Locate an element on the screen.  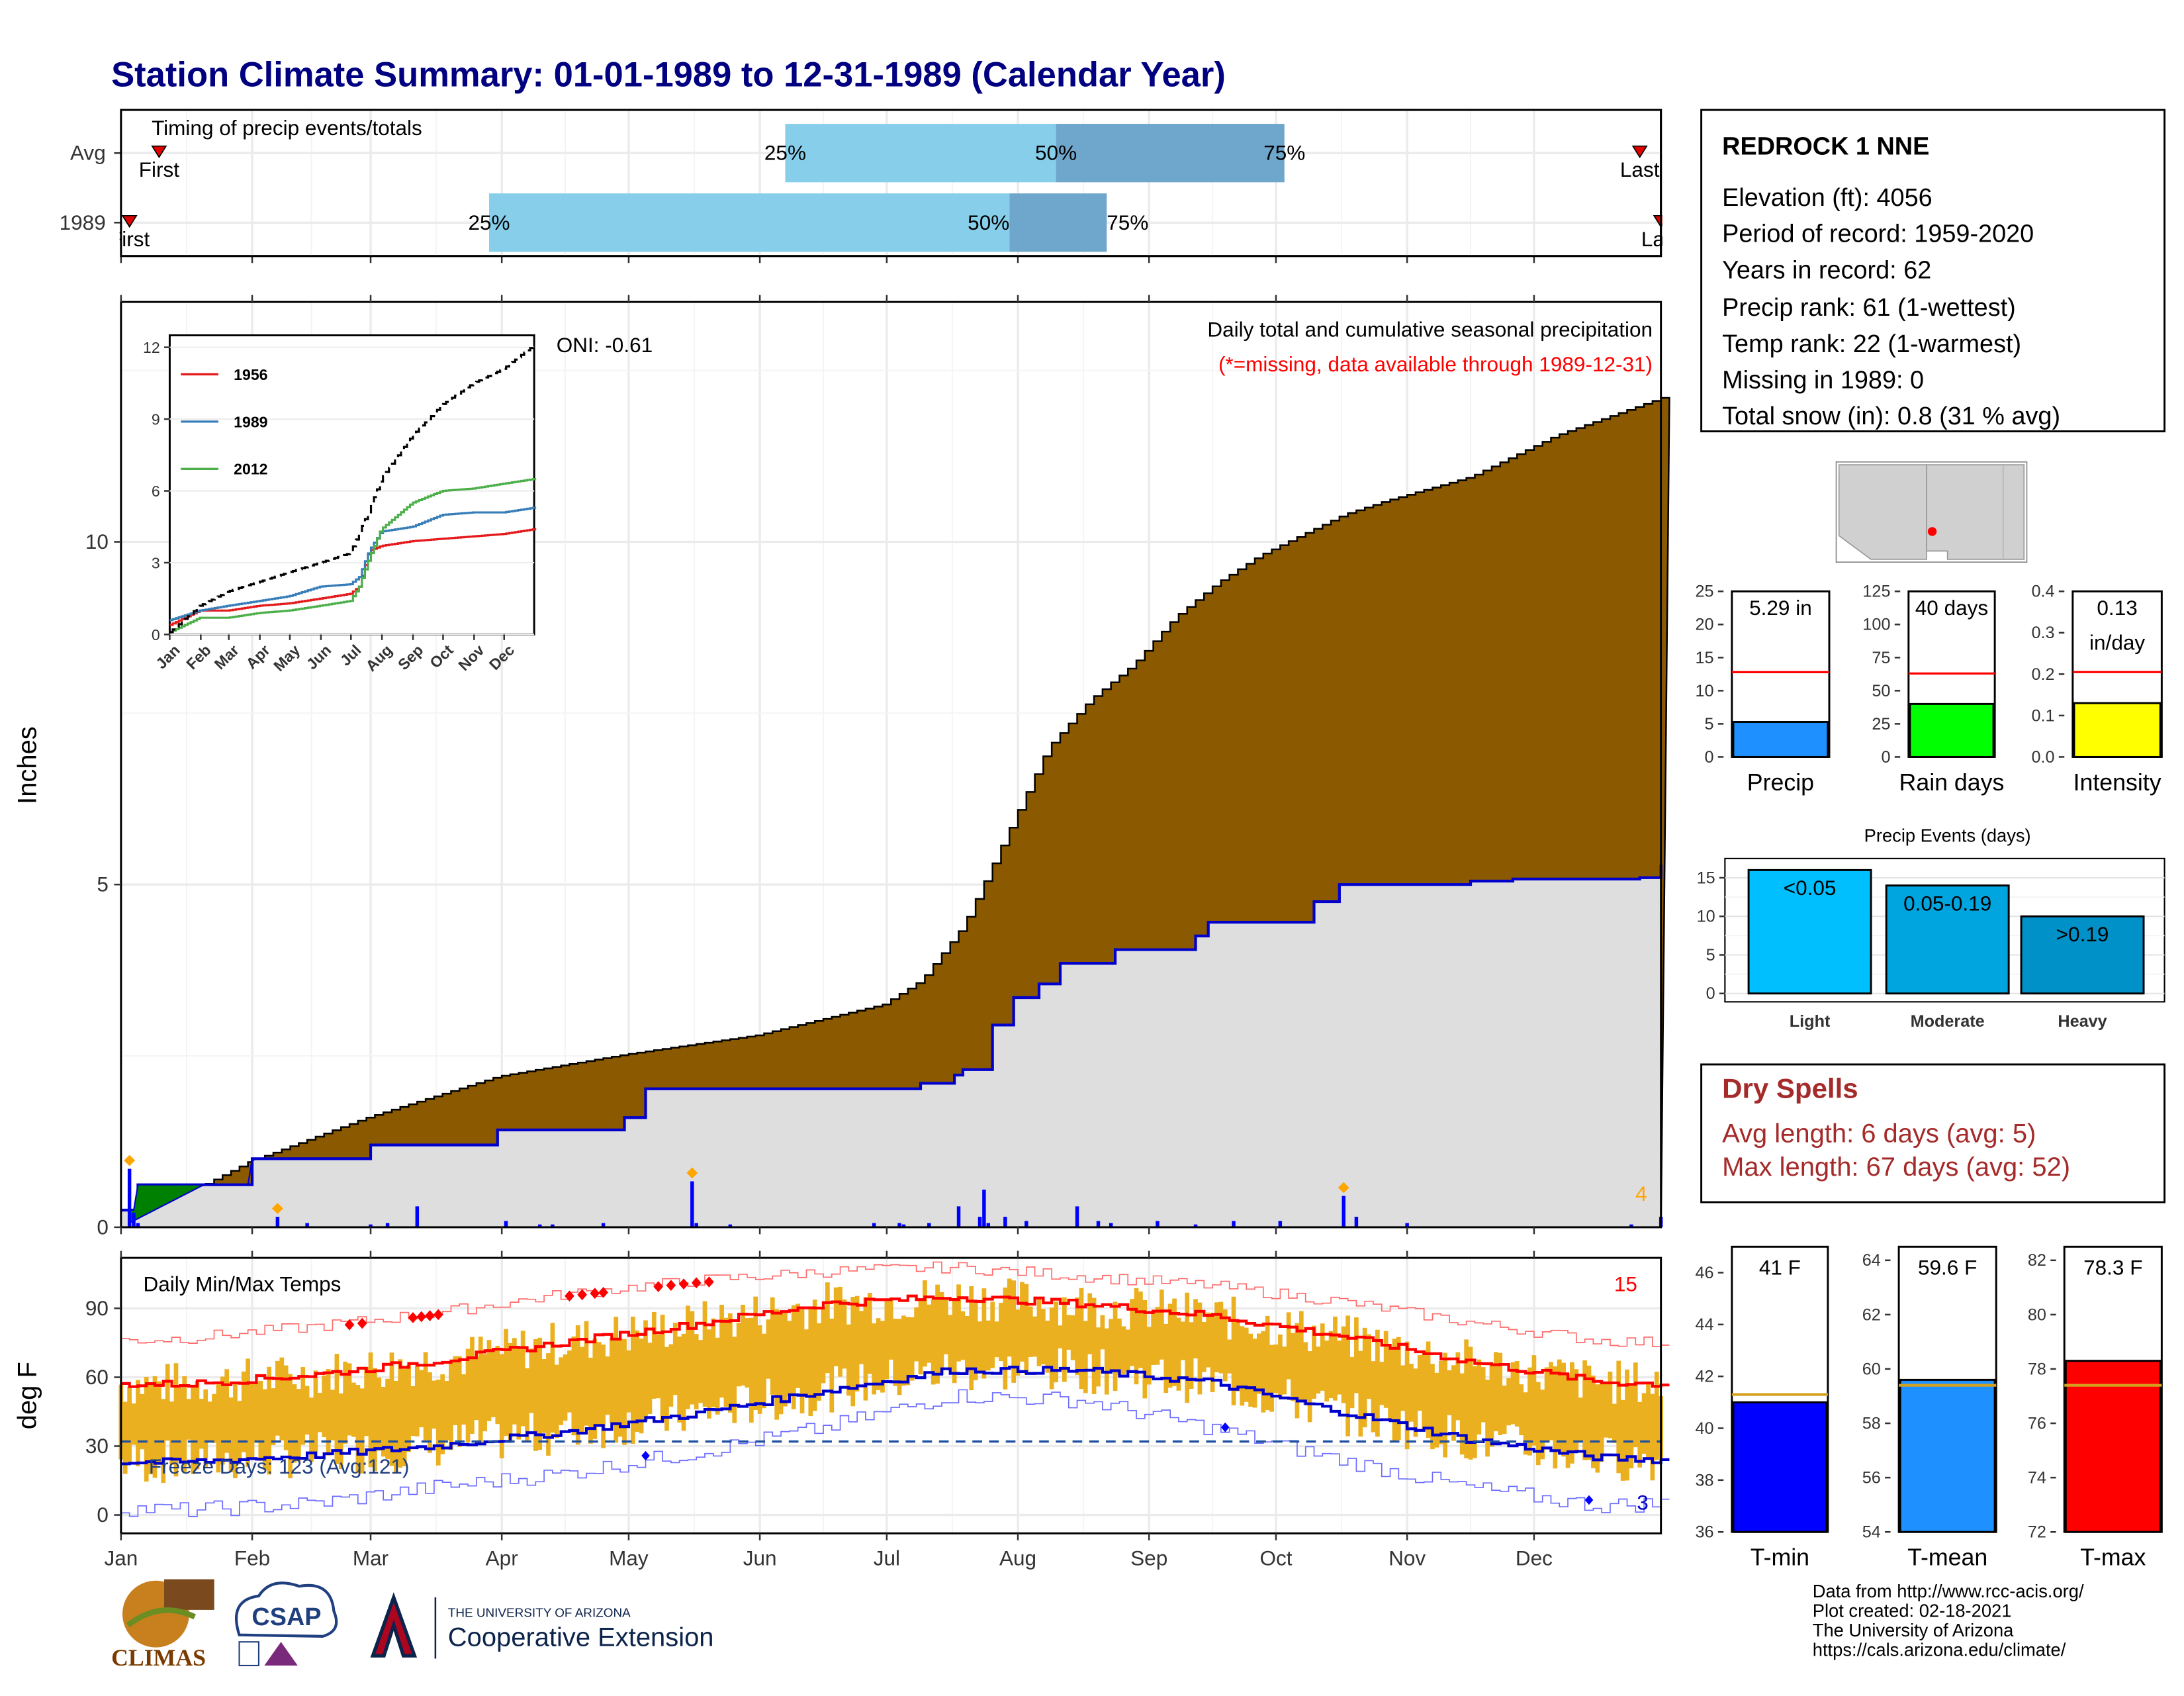
timing-pct-label: 75% is located at coordinates (1284, 153).